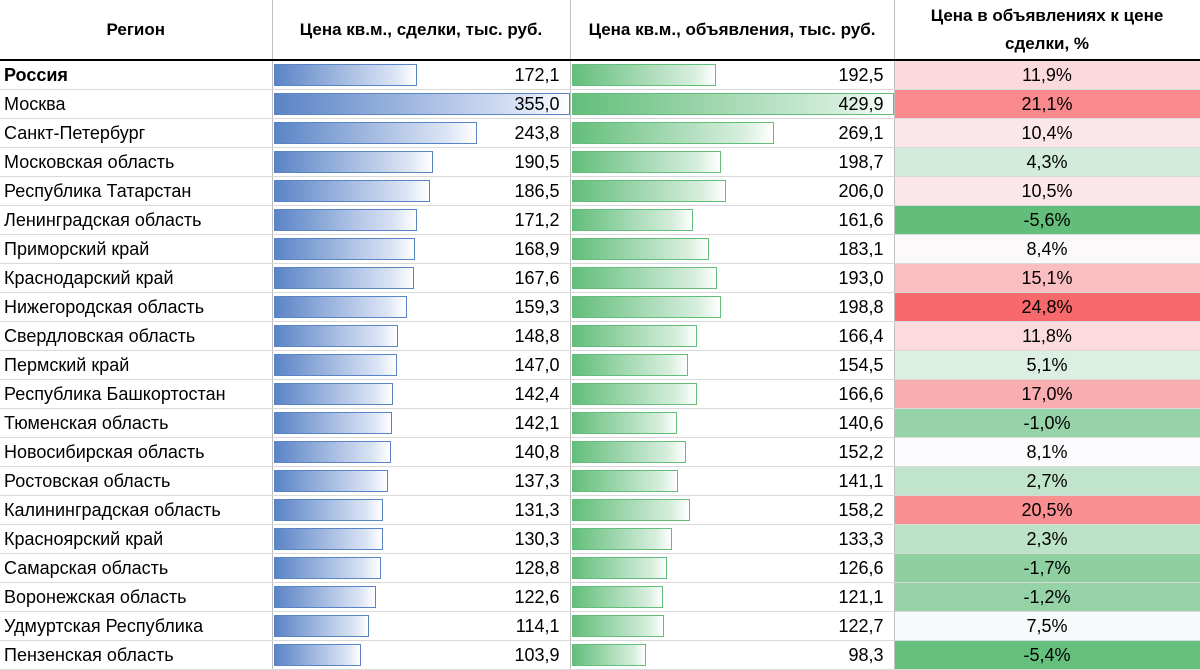  I want to click on table-row: Новосибирская область 140,8 152,2 8,1%, so click(600, 452).